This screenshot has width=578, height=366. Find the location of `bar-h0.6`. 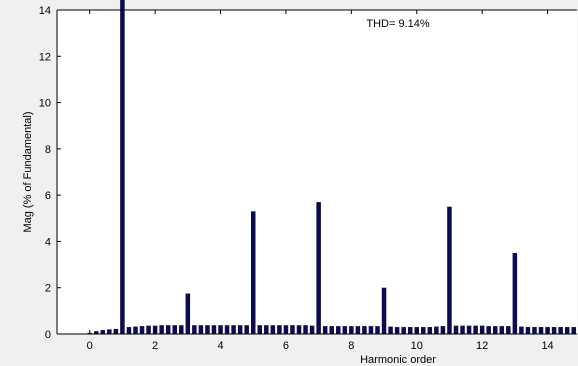

bar-h0.6 is located at coordinates (109, 331).